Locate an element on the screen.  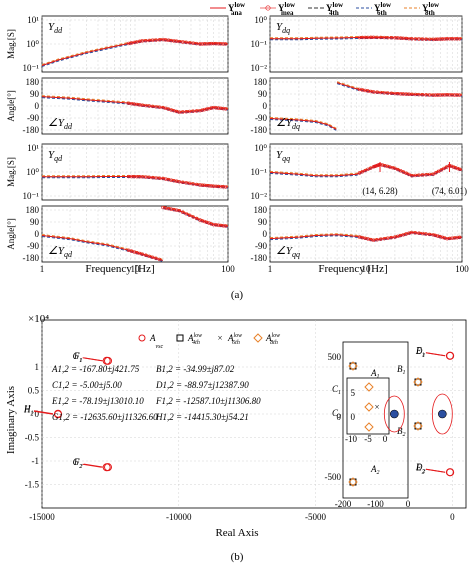
xtick-label-b: 0 is located at coordinates (452, 517).